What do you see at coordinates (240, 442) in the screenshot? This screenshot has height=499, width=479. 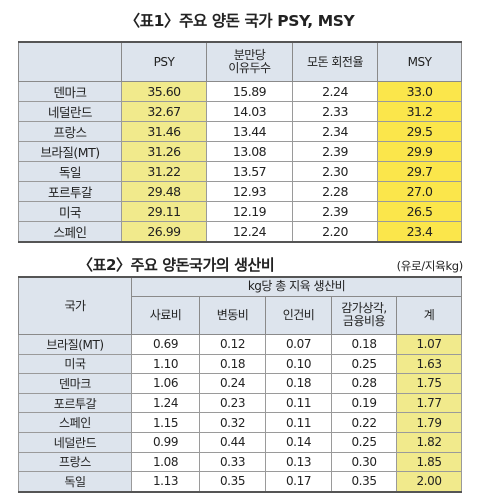 I see `table-row: 네덜란드 0.99 0.44 0.14 0.25 1.82` at bounding box center [240, 442].